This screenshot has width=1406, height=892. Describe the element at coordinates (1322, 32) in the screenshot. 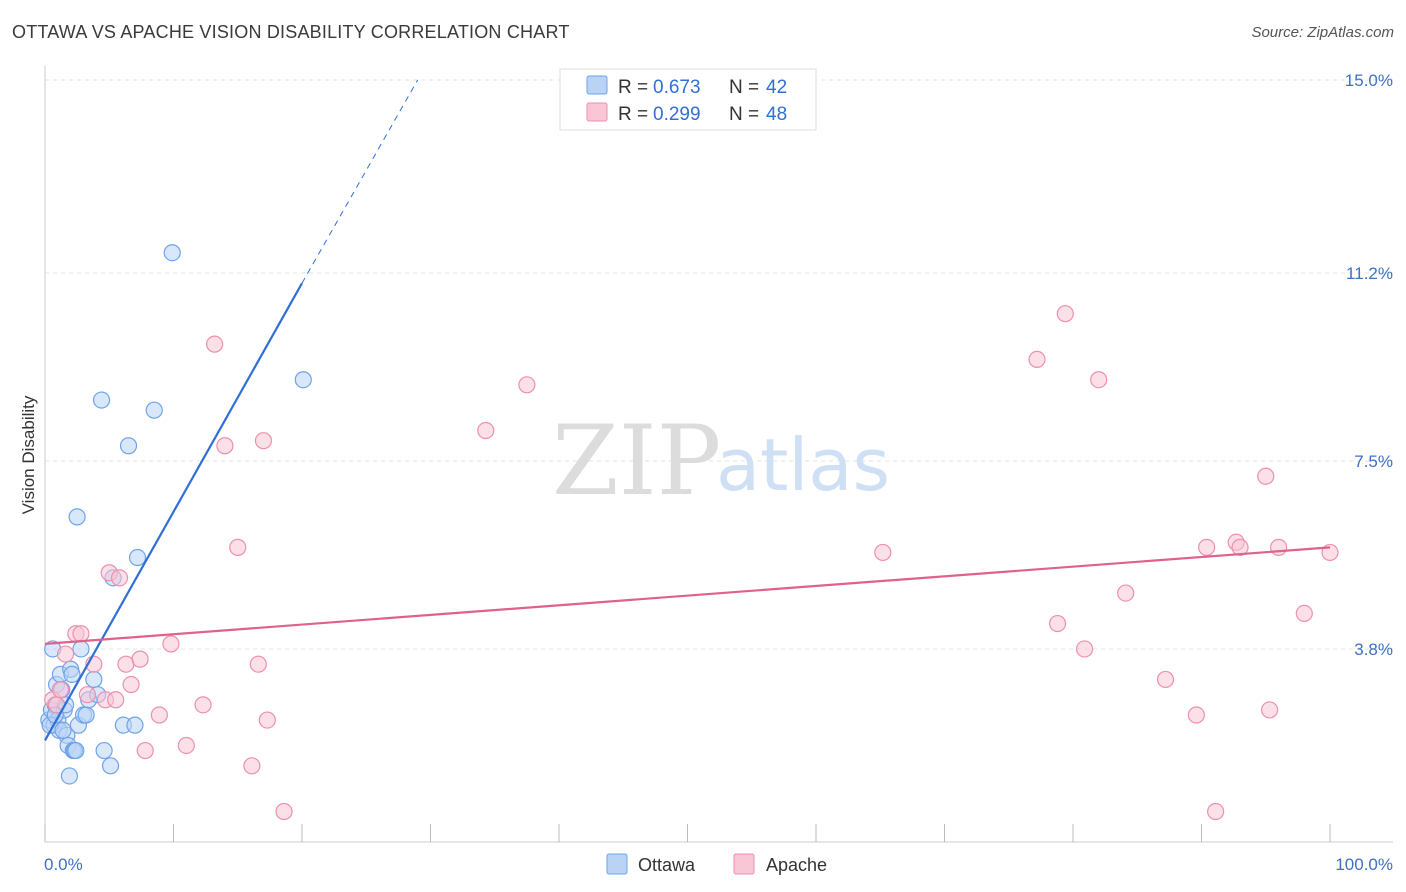

I see `chart-source: Source: ZipAtlas.com` at that location.